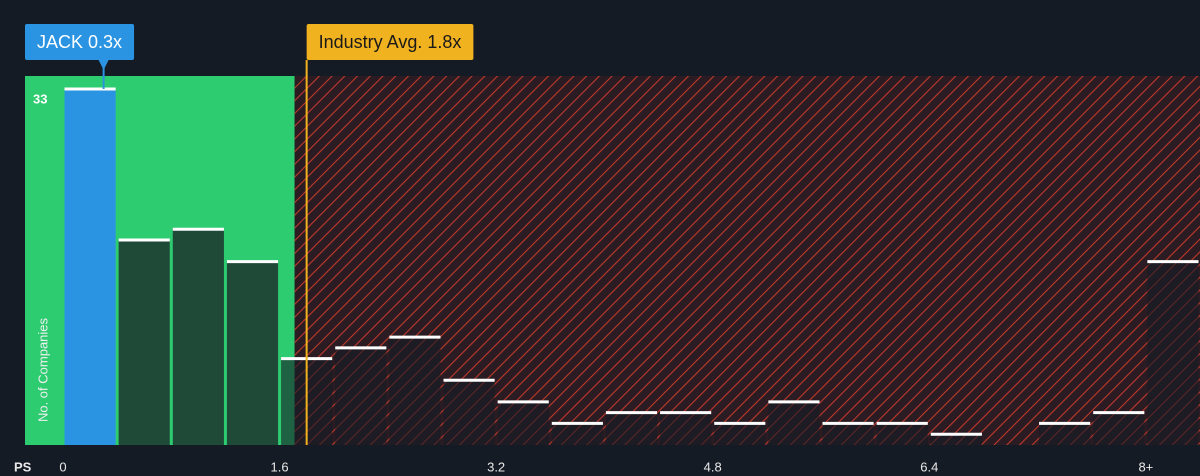 The height and width of the screenshot is (476, 1200). What do you see at coordinates (40, 98) in the screenshot?
I see `y-tick-label: 33` at bounding box center [40, 98].